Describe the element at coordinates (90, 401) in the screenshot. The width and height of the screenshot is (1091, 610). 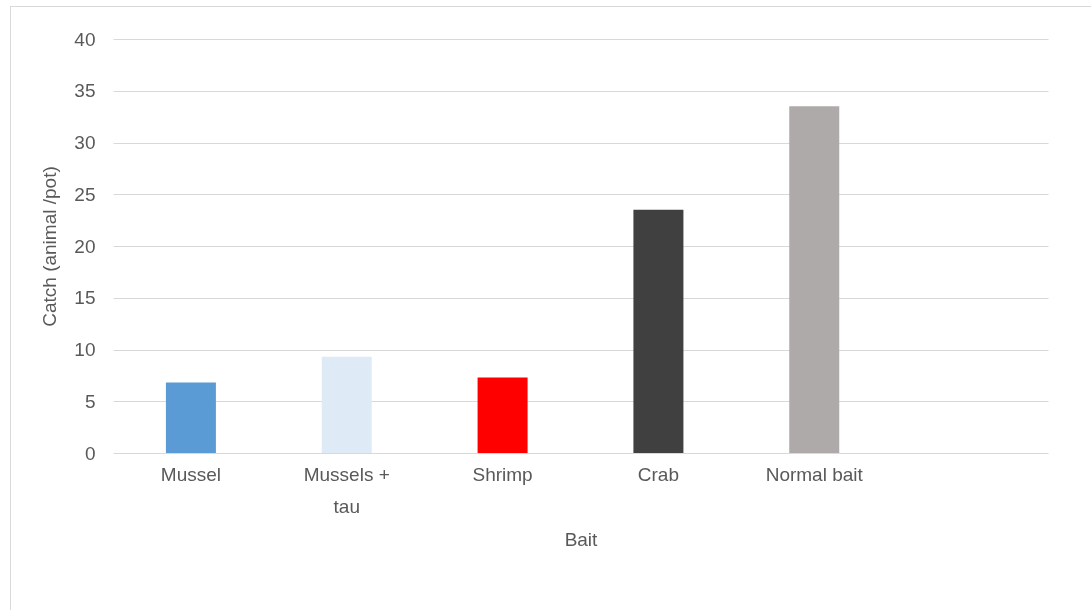
I see `y-tick-label: 5` at that location.